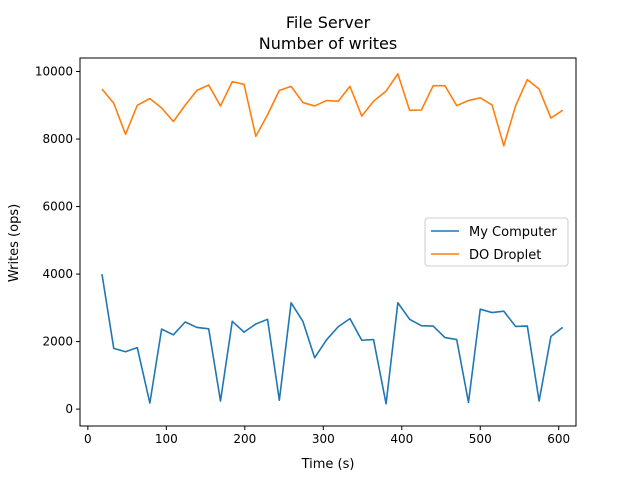 This screenshot has height=484, width=640. I want to click on x-tick-label: 100, so click(166, 439).